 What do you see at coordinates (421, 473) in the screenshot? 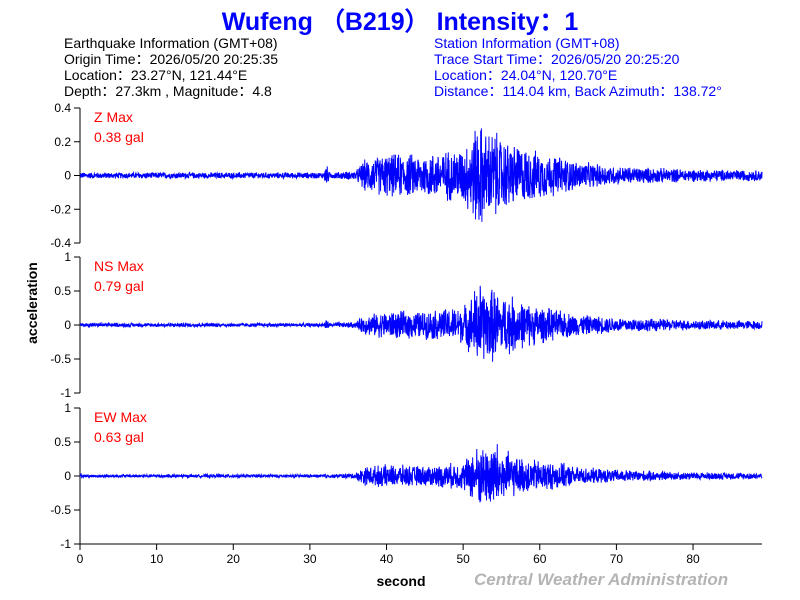
I see `waveform-ew` at bounding box center [421, 473].